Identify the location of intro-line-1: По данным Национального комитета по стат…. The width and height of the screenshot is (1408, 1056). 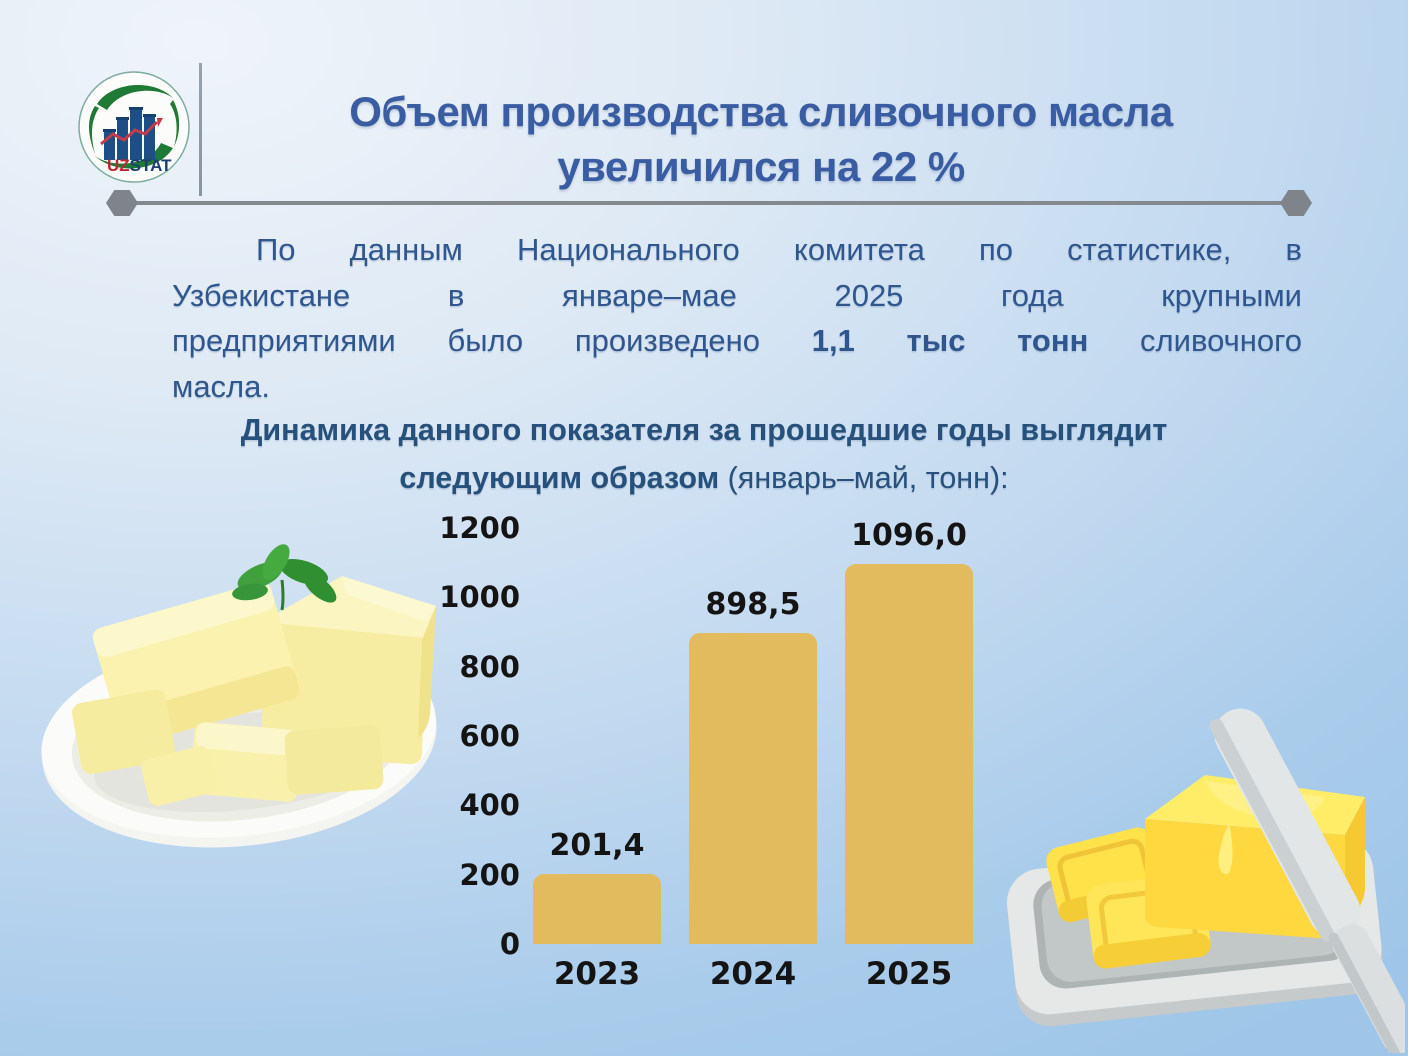
(779, 249).